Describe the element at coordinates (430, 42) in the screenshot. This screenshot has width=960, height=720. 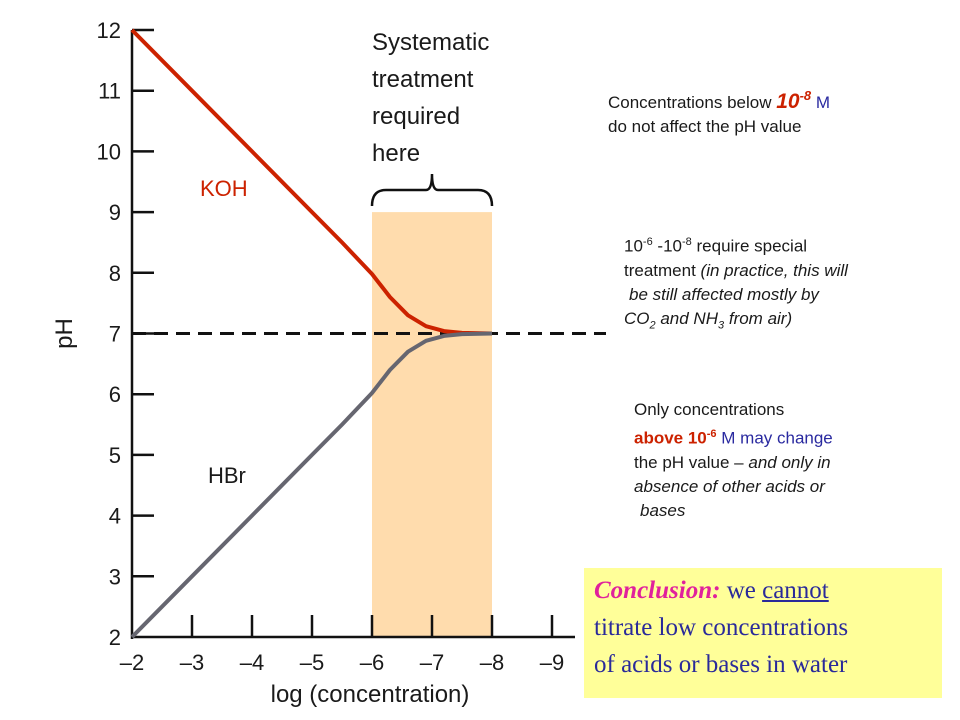
I see `band-label-line: Systematic` at that location.